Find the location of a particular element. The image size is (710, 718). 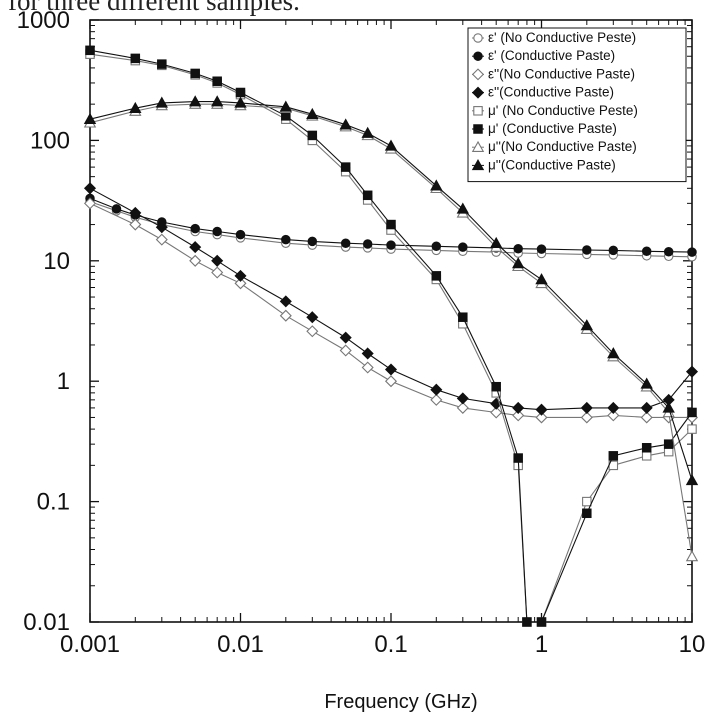

legend-item: μ' (No Conductive Peste) is located at coordinates (555, 110).